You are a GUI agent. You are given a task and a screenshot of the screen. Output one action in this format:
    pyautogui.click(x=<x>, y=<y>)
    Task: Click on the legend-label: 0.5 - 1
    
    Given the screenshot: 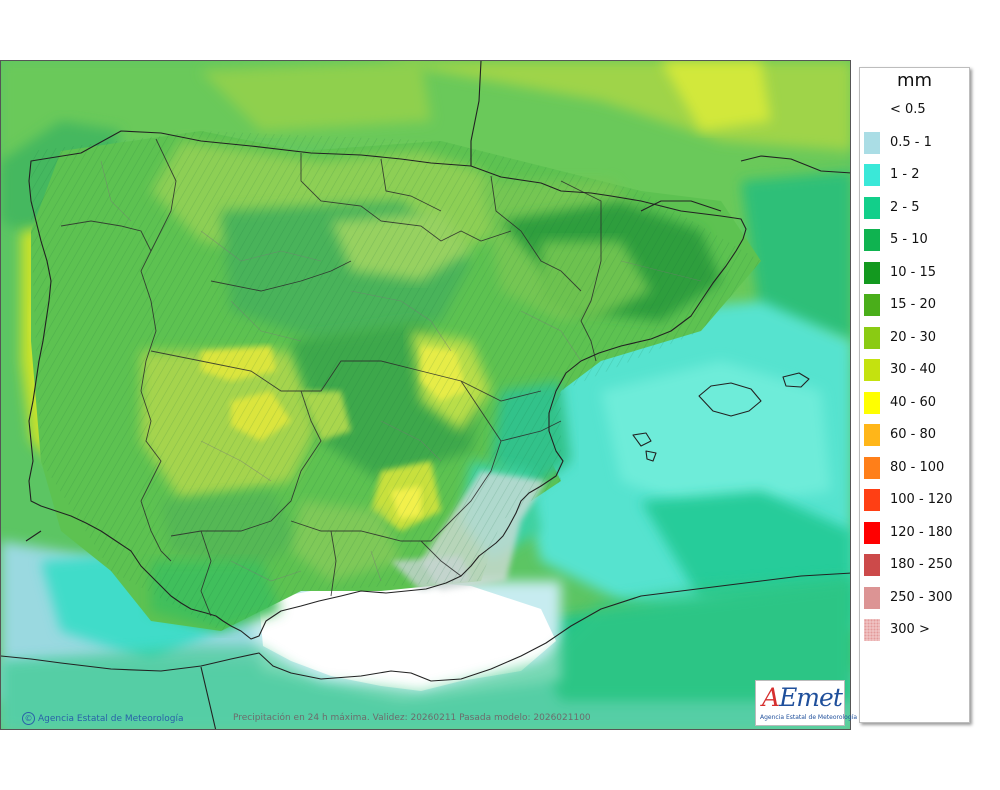 What is the action you would take?
    pyautogui.click(x=911, y=142)
    